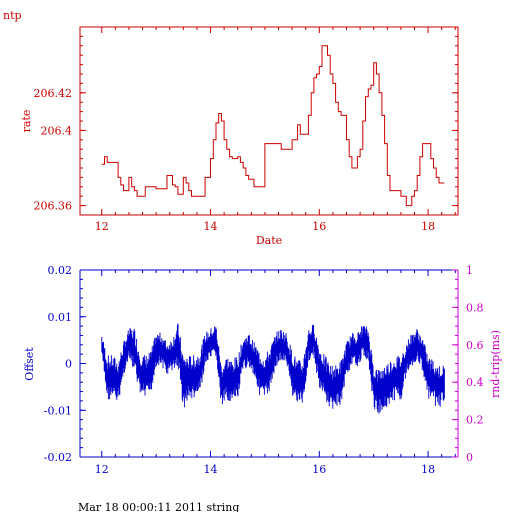  What do you see at coordinates (58, 410) in the screenshot?
I see `offset-ytick-label: -0.01` at bounding box center [58, 410].